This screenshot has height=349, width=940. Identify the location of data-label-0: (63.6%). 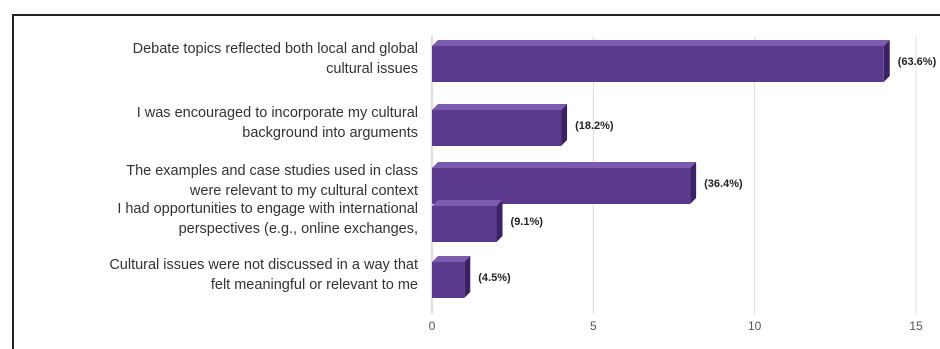
(917, 62).